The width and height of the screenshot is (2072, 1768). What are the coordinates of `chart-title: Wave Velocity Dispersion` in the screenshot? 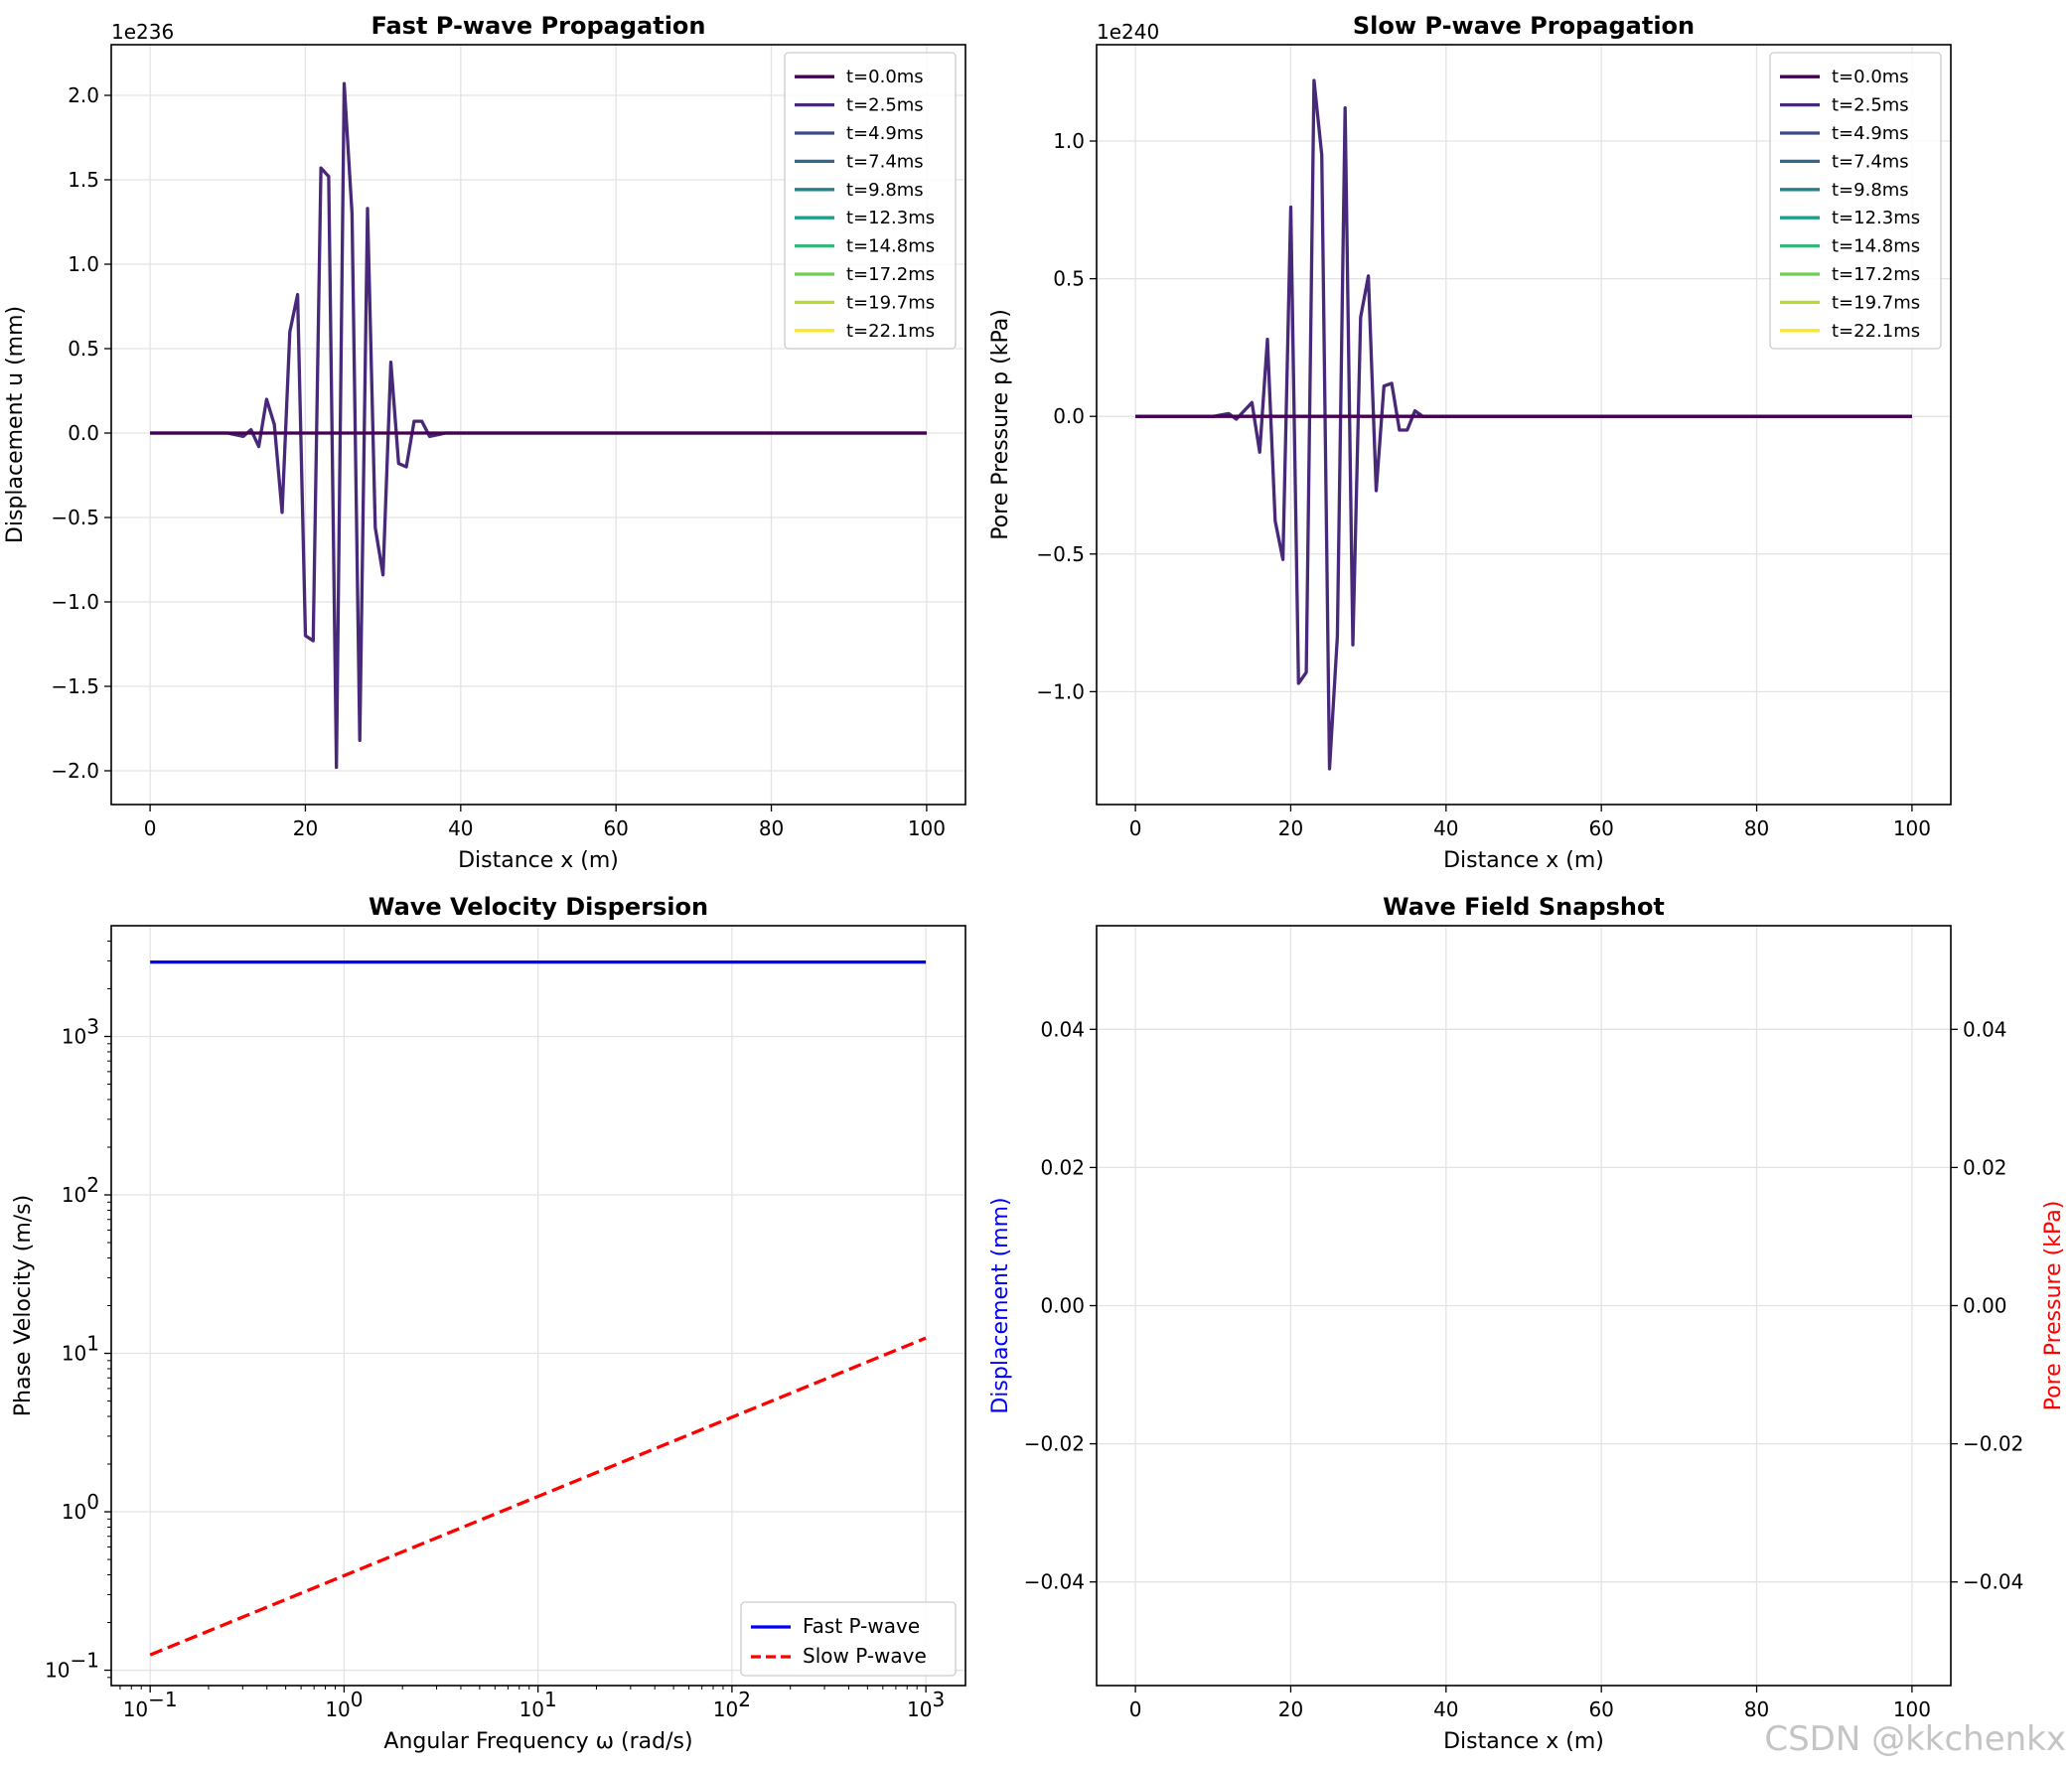 It's located at (538, 907).